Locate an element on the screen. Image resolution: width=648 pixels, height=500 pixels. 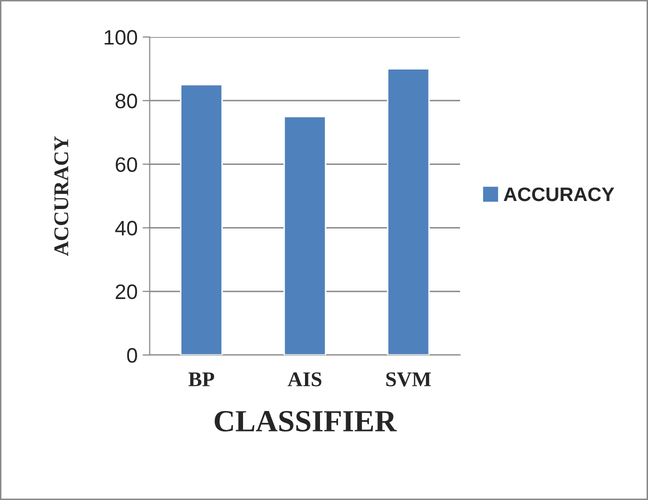
x-axis-title: CLASSIFIER is located at coordinates (305, 421).